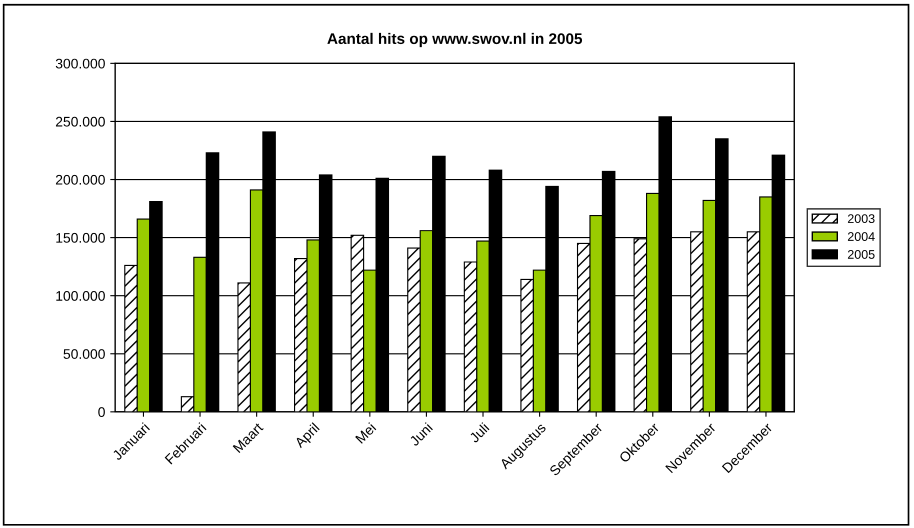  I want to click on chart-title: Aantal hits op www.swov.nl in 2005, so click(454, 40).